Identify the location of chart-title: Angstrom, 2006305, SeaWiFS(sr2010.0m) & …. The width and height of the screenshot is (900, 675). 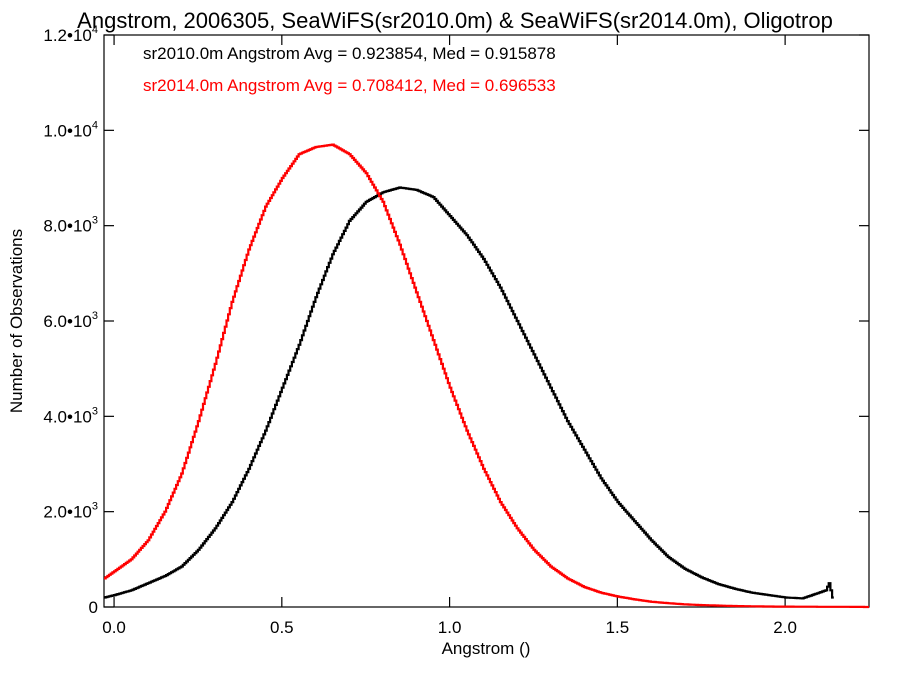
(455, 20).